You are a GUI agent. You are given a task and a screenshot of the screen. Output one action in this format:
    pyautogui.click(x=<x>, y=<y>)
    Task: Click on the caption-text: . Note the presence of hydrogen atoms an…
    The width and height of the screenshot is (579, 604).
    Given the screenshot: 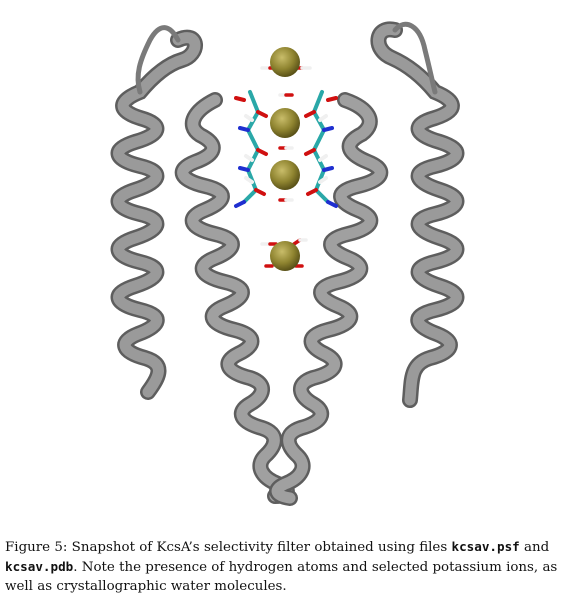 What is the action you would take?
    pyautogui.click(x=281, y=577)
    